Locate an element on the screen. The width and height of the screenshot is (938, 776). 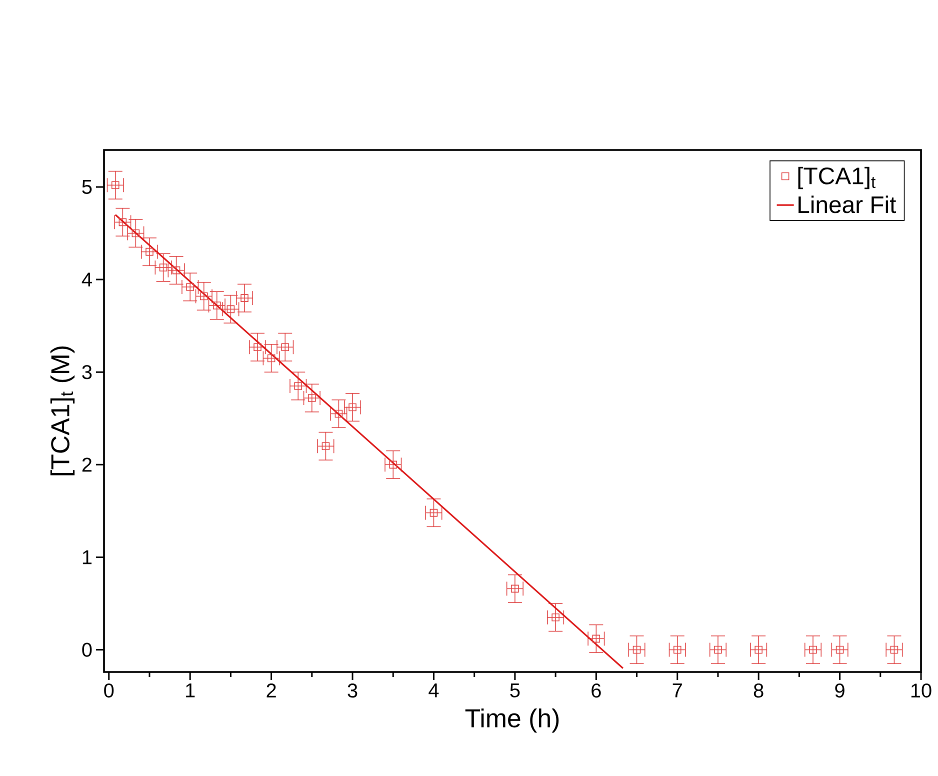
x-tick-label: 2 is located at coordinates (271, 691).